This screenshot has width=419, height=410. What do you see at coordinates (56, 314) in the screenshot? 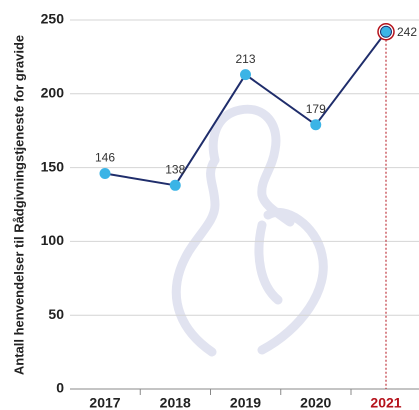
I see `y-tick-label: 50` at bounding box center [56, 314].